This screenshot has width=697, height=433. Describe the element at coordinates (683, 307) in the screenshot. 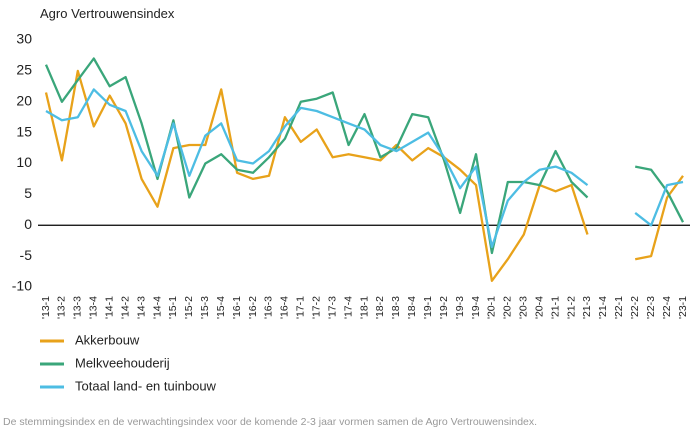

I see `x-tick-label: '23-1` at that location.